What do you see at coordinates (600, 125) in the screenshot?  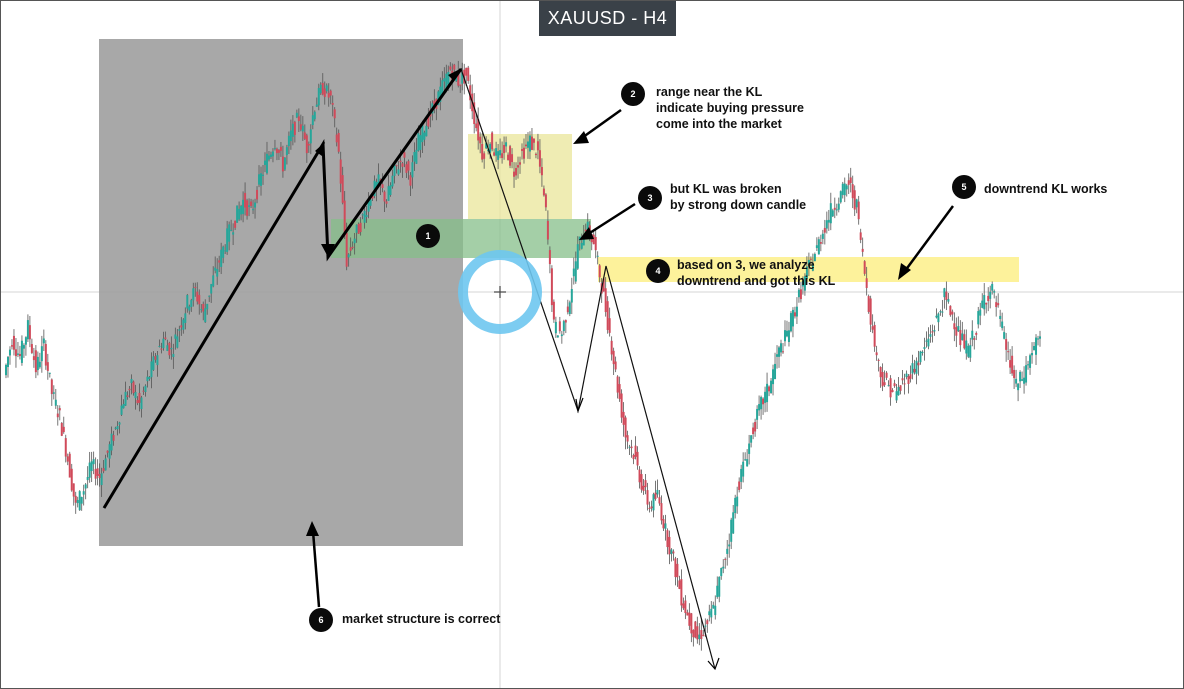 I see `note-2-arrow` at bounding box center [600, 125].